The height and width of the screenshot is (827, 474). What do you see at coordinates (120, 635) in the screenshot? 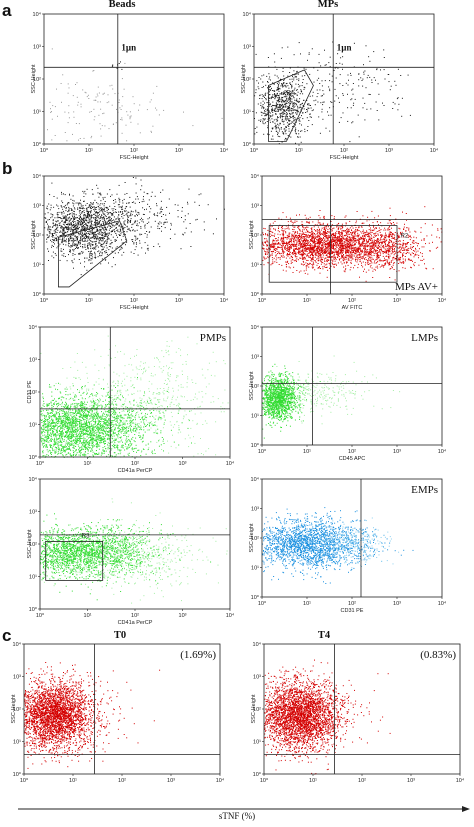
I see `plot-title-t0: T0` at bounding box center [120, 635].